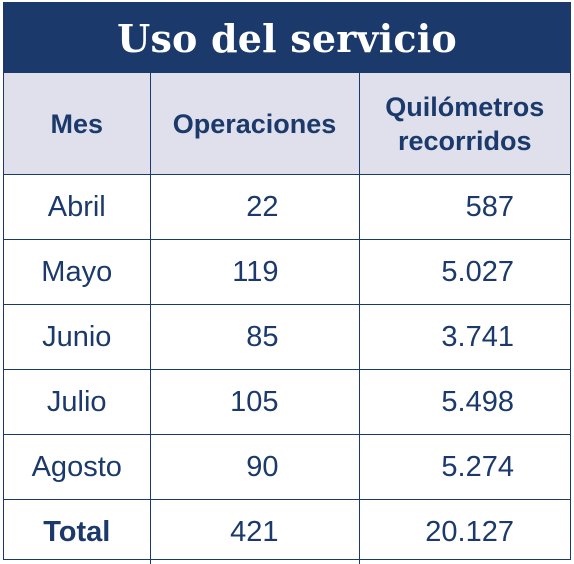 This screenshot has width=574, height=564. What do you see at coordinates (77, 467) in the screenshot?
I see `cell-month: Agosto` at bounding box center [77, 467].